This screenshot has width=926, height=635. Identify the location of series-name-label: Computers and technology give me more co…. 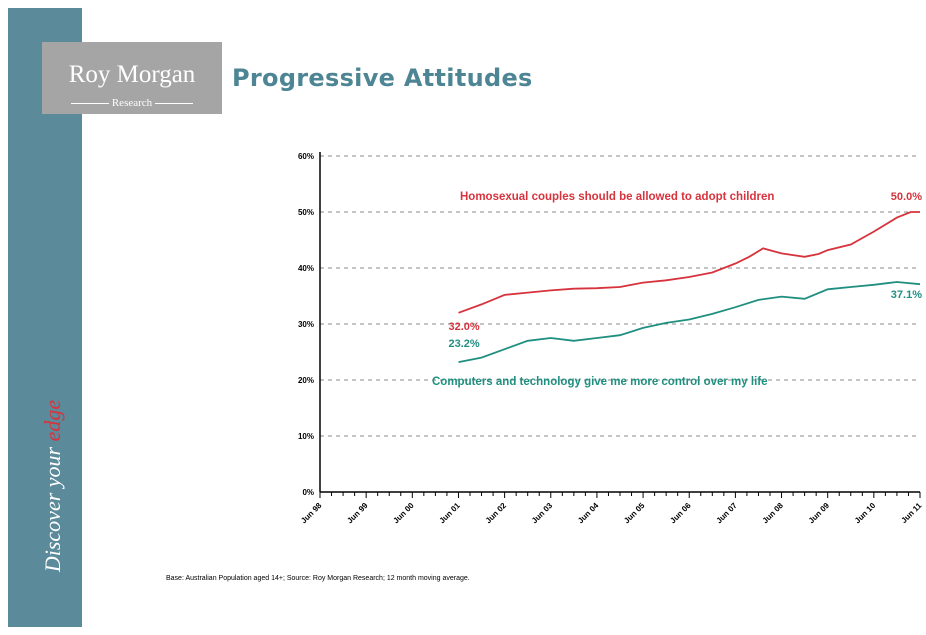
(600, 382).